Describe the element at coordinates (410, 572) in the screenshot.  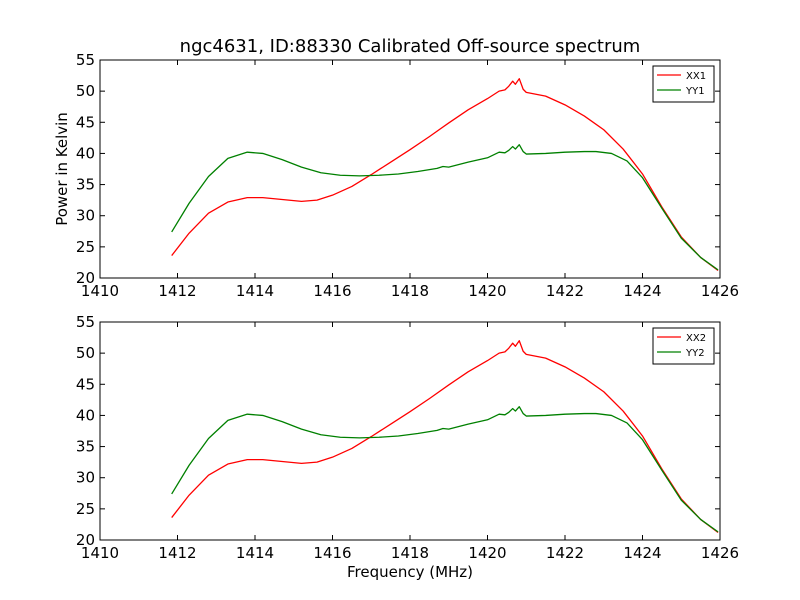
I see `x-axis-label: Frequency (MHz)` at that location.